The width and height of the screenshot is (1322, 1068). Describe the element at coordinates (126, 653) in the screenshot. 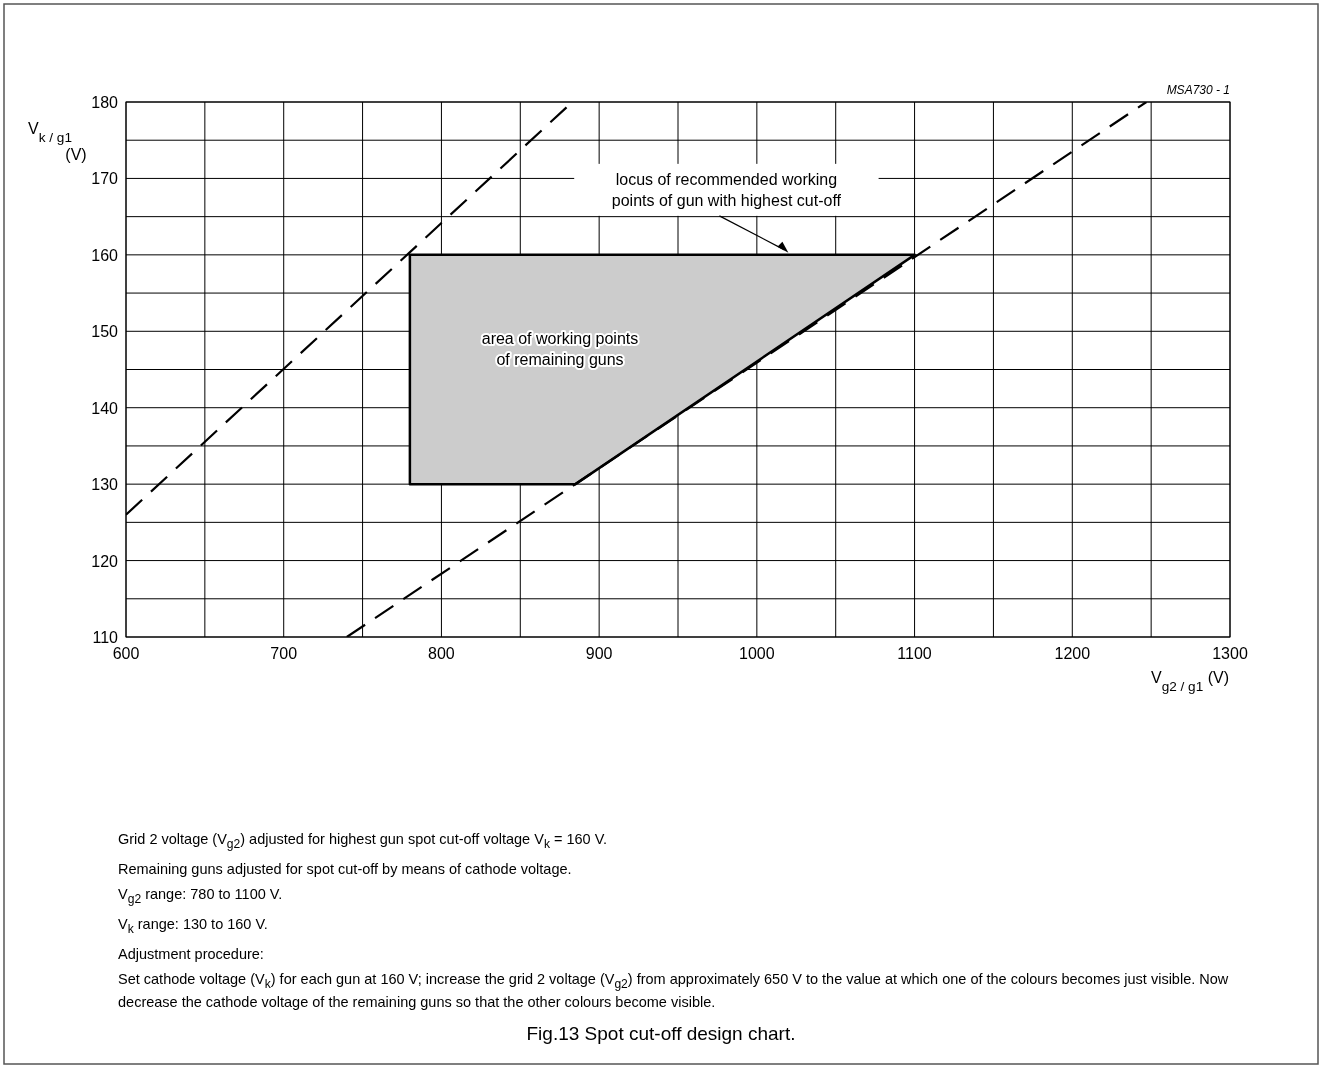

I see `x-tick-label: 600` at that location.